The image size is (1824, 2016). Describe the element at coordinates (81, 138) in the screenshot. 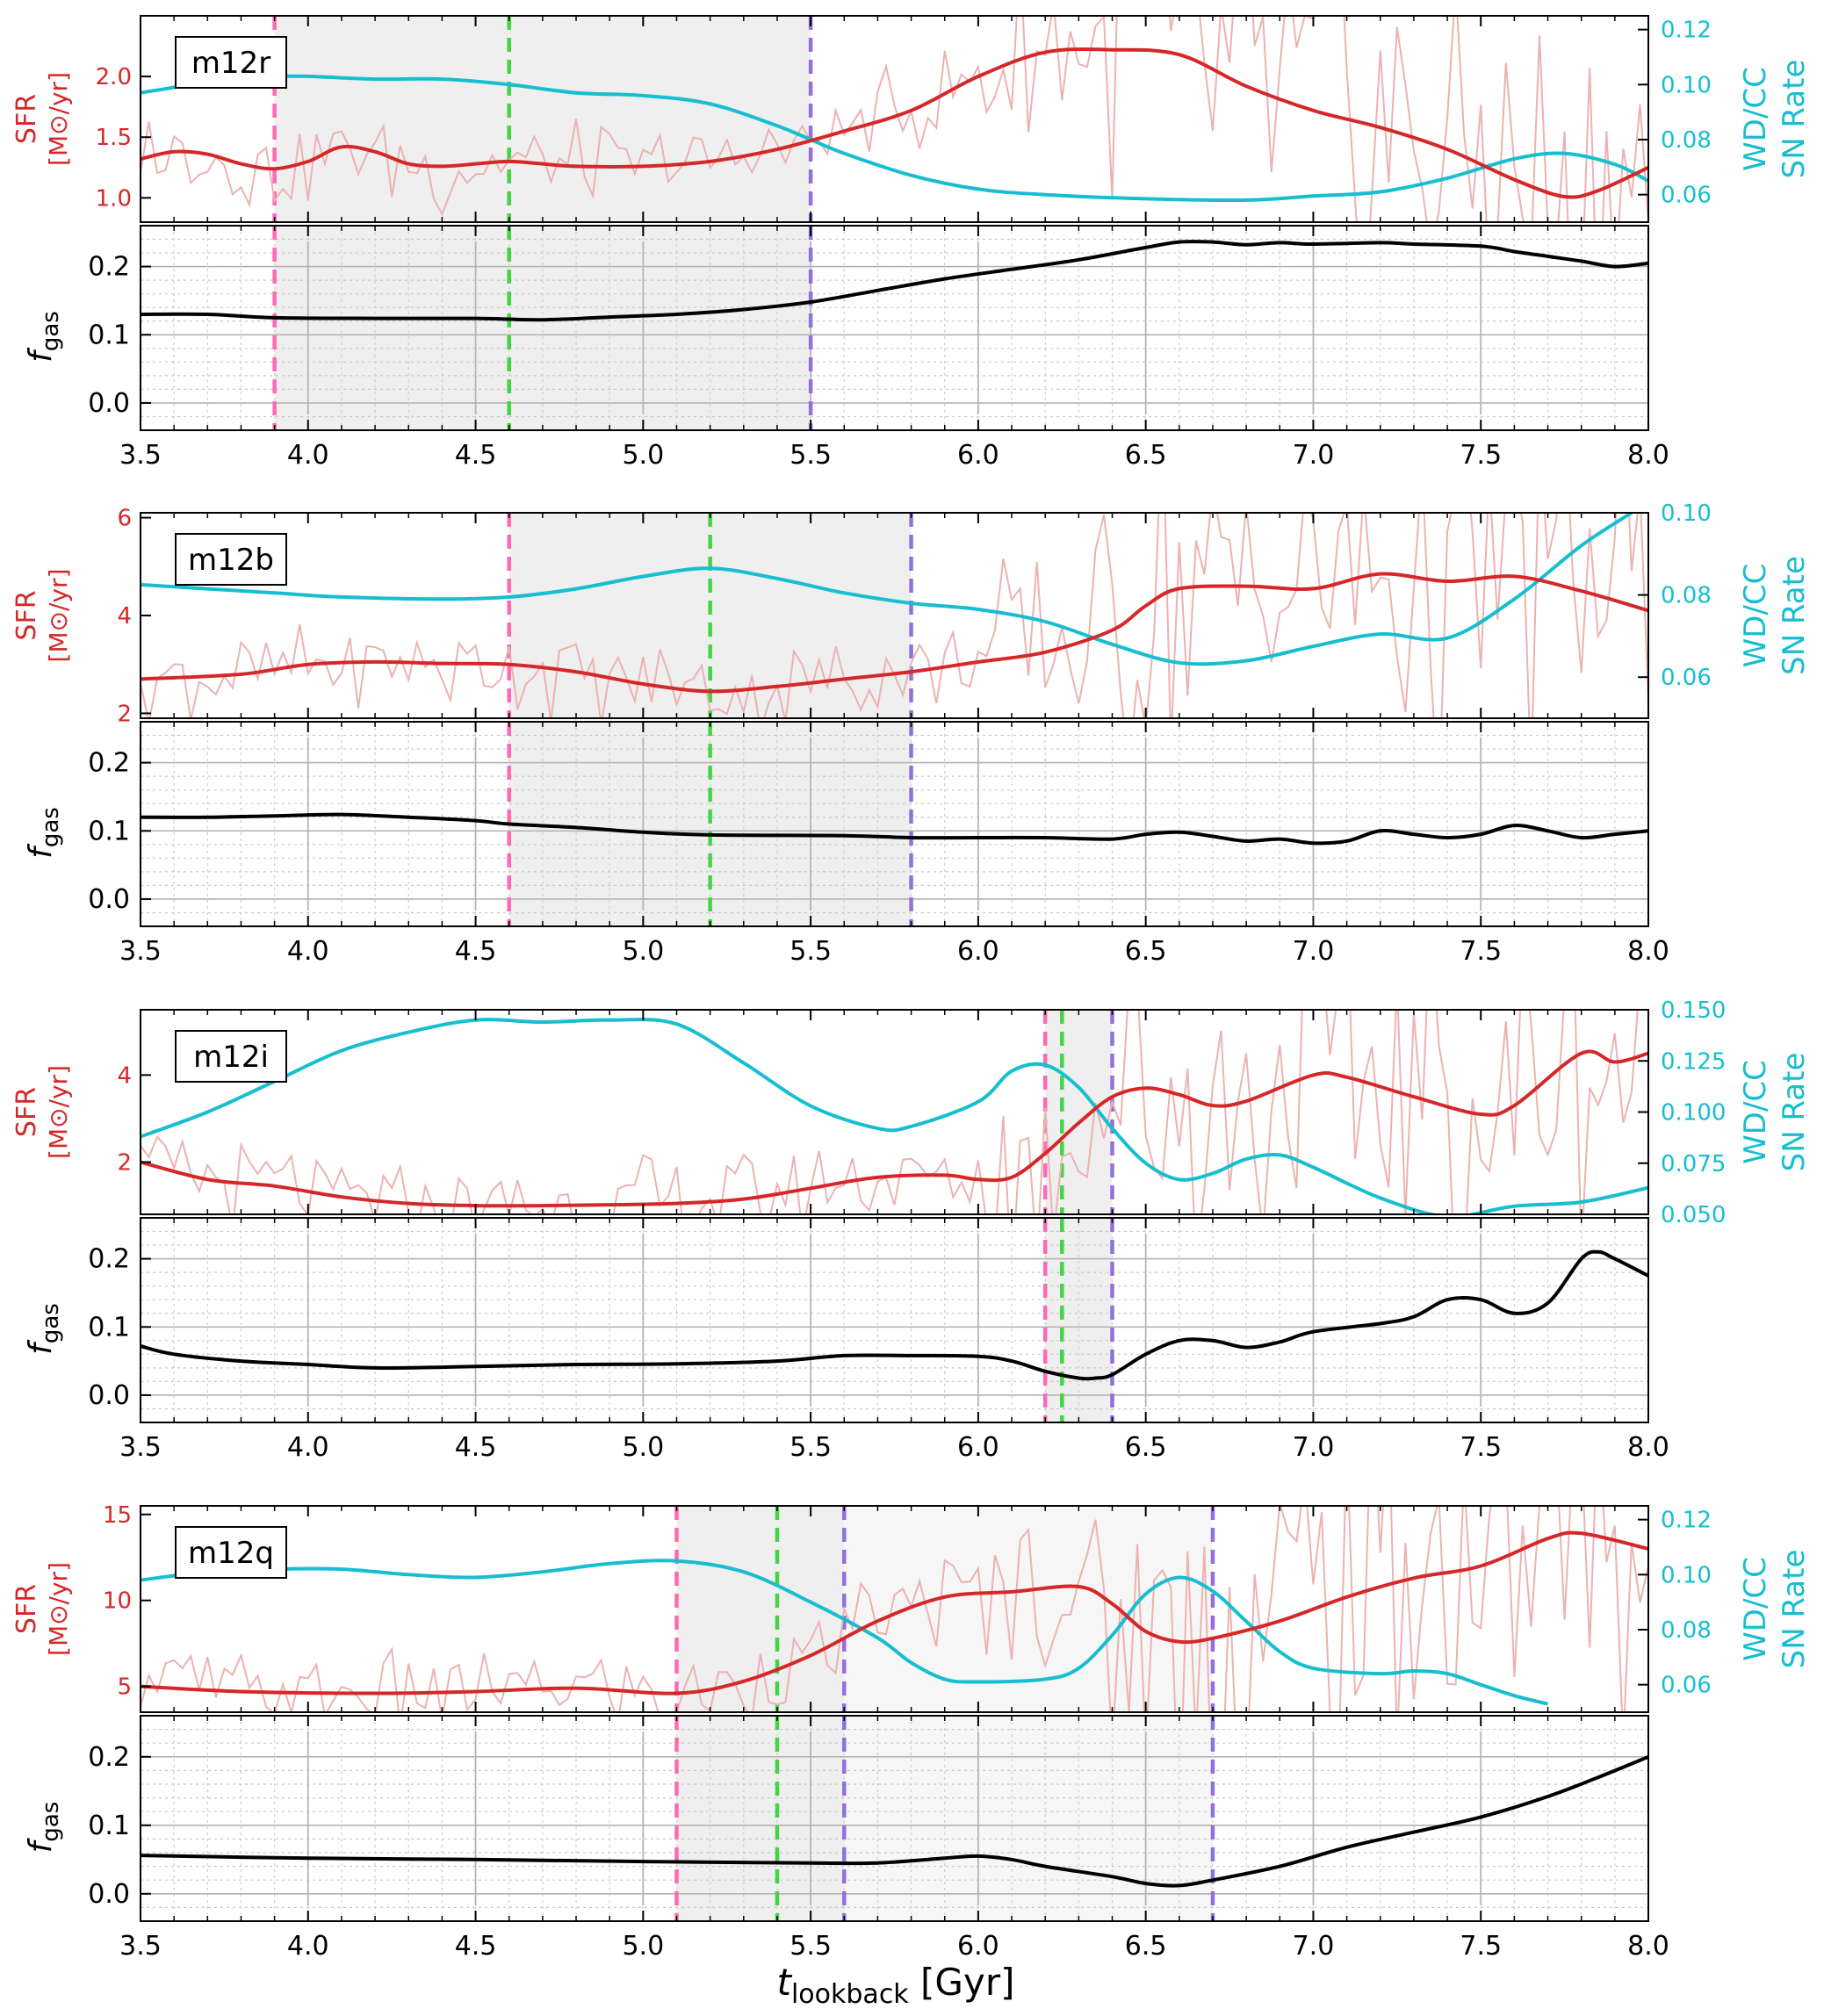

I see `sfr-axis: 1.0 1.5 2.0 SFR [M⊙/yr]` at that location.